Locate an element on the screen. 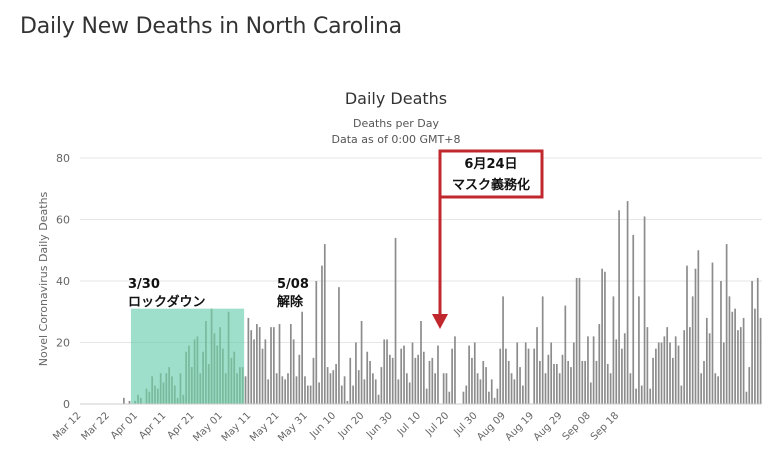 This screenshot has width=770, height=459. x-tick-label: Apr 01 is located at coordinates (124, 425).